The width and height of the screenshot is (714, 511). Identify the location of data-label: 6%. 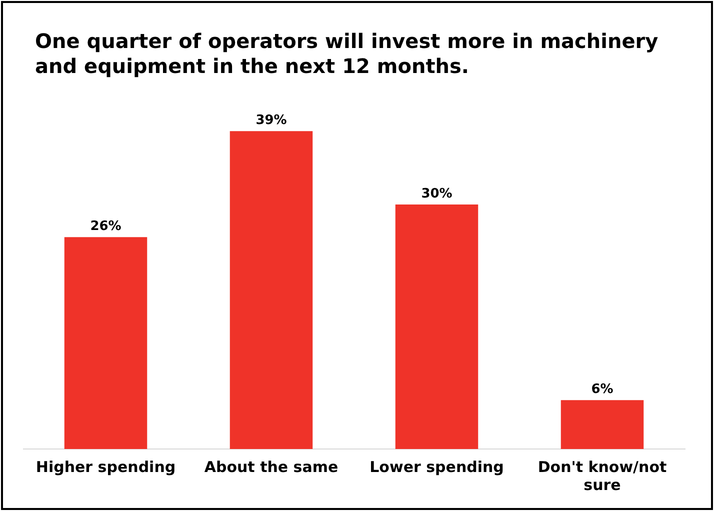
(602, 389).